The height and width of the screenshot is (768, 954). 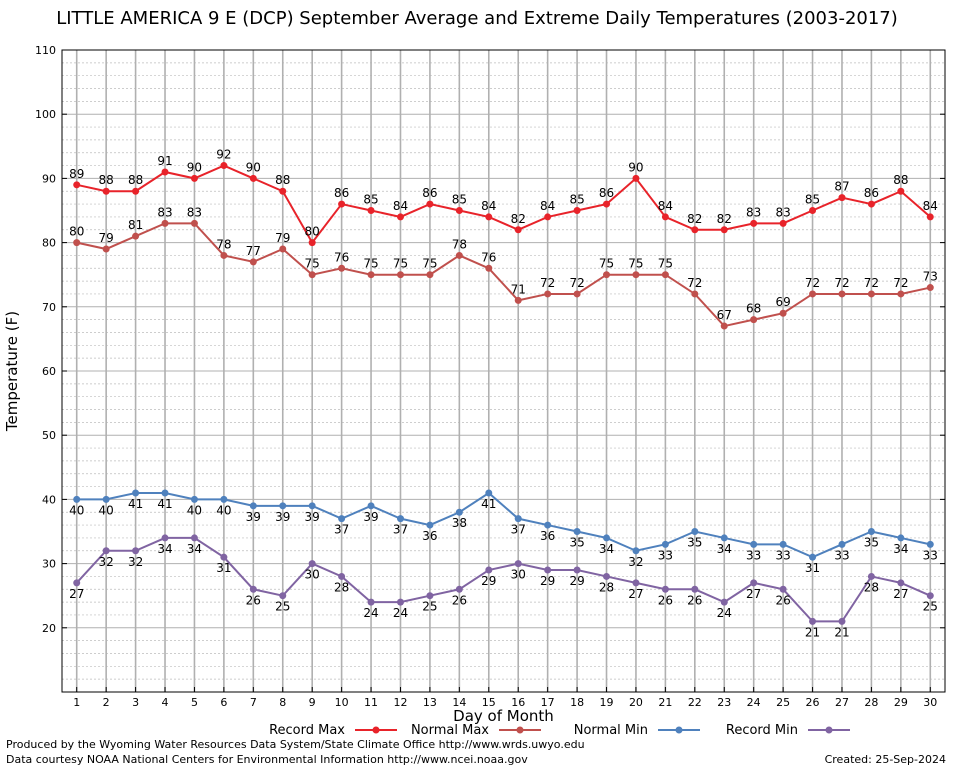 What do you see at coordinates (49, 499) in the screenshot?
I see `y-tick-label: 40` at bounding box center [49, 499].